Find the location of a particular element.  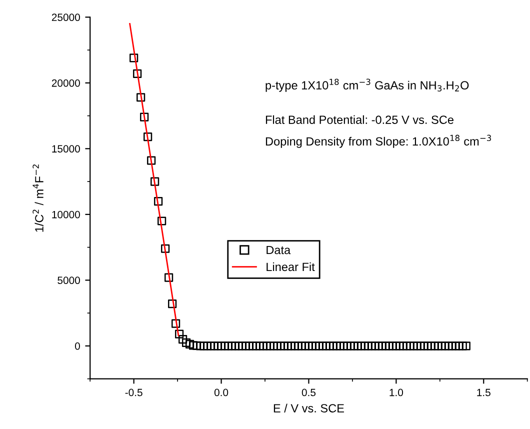

y-axis-title: 1/C$^{2}$ / m$^{4}$F$^{−2}$ is located at coordinates (38, 198).